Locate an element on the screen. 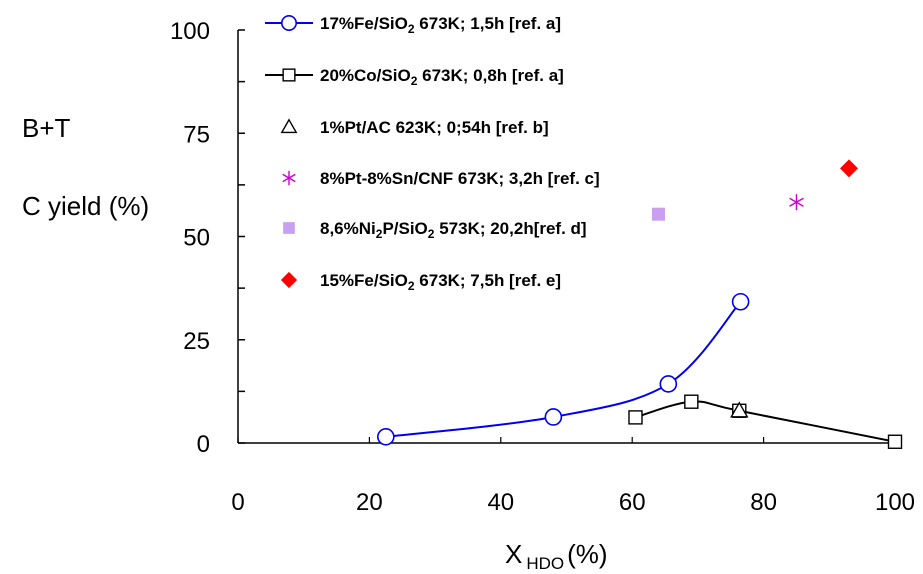  legend-item-4: 8,6%Ni2P/SiO2 573K; 20,2h[ref. d] is located at coordinates (435, 230).